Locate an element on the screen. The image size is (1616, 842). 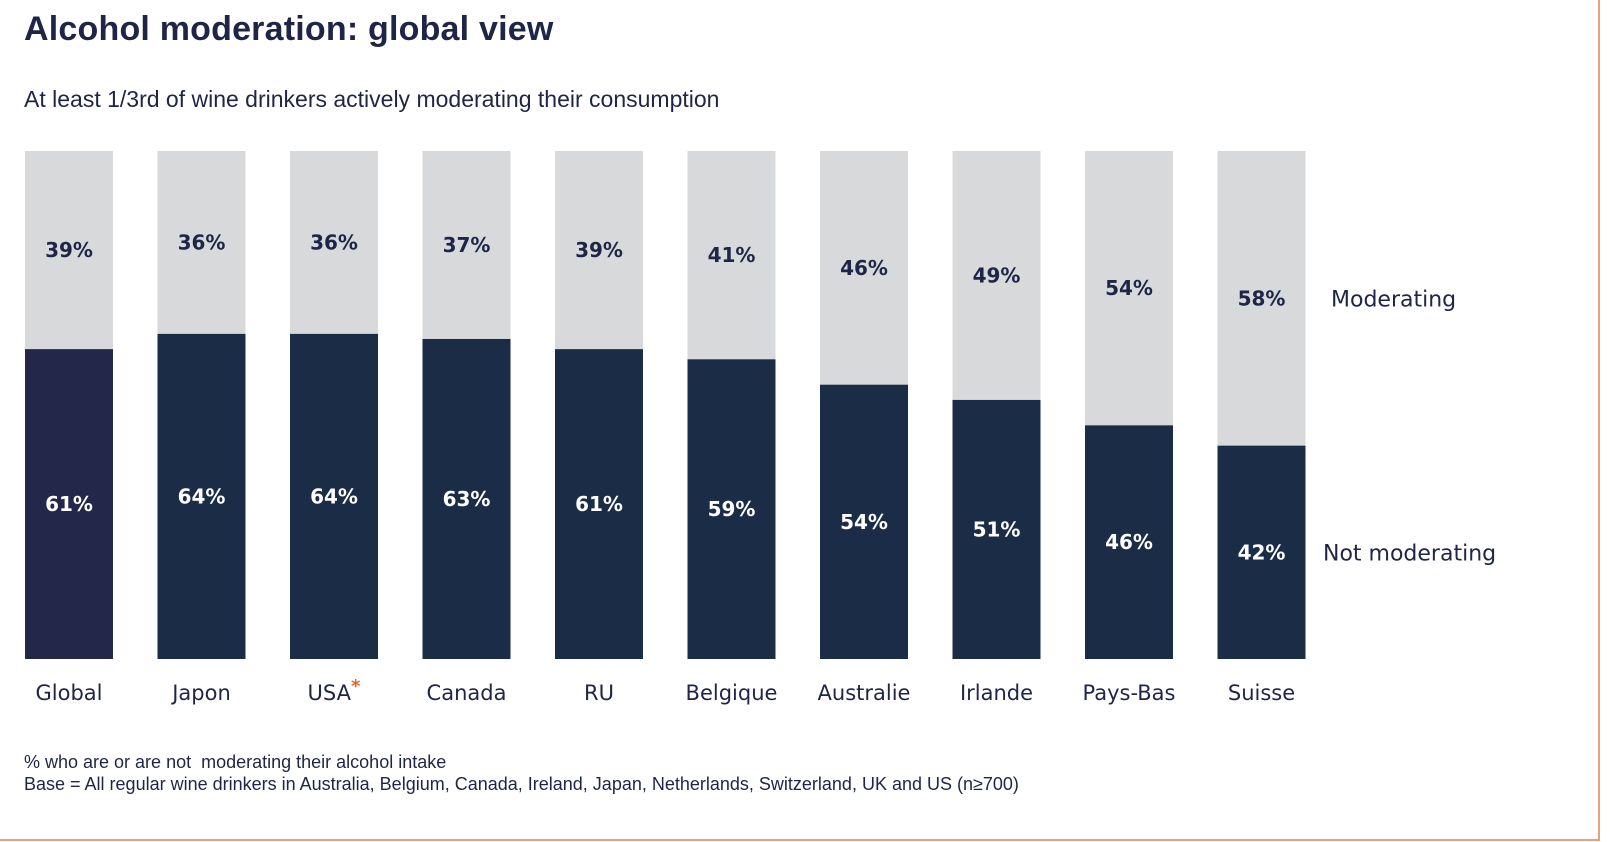
bar-not-moderating-usa is located at coordinates (334, 496).